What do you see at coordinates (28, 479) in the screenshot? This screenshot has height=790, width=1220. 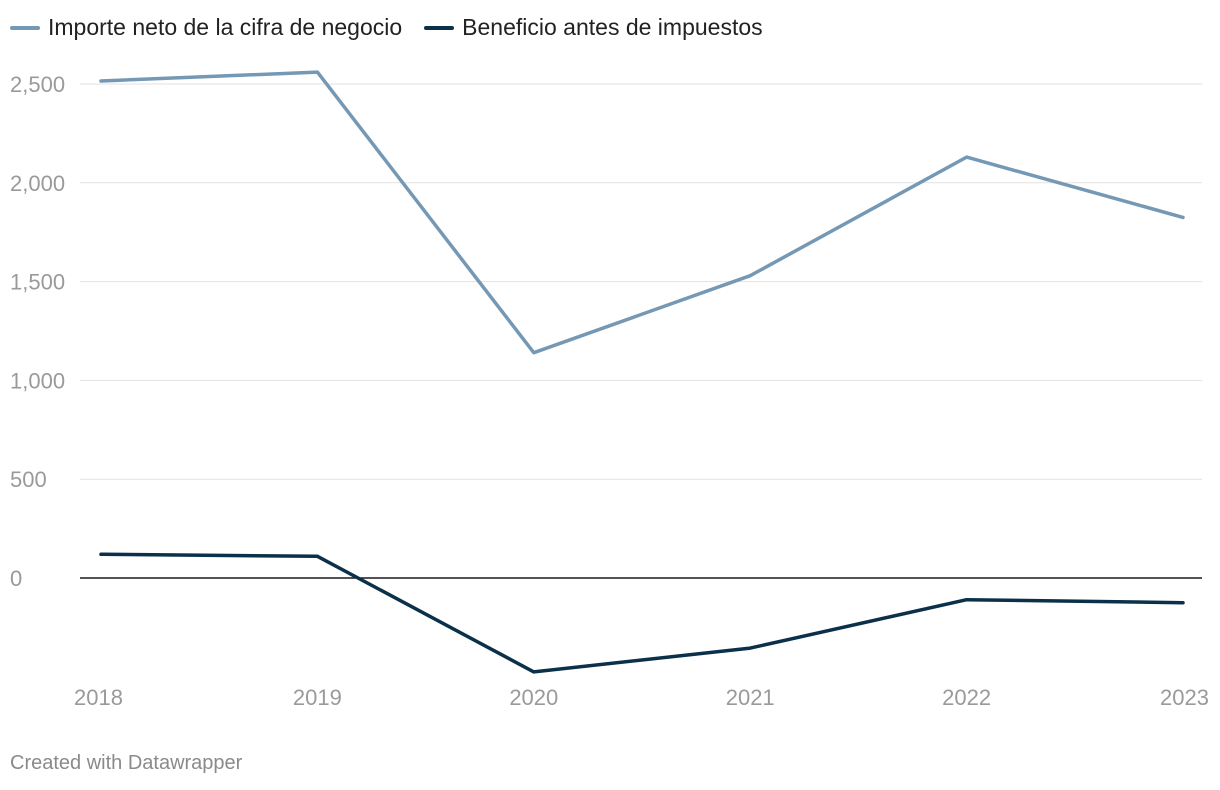 I see `y-tick-label: 500` at bounding box center [28, 479].